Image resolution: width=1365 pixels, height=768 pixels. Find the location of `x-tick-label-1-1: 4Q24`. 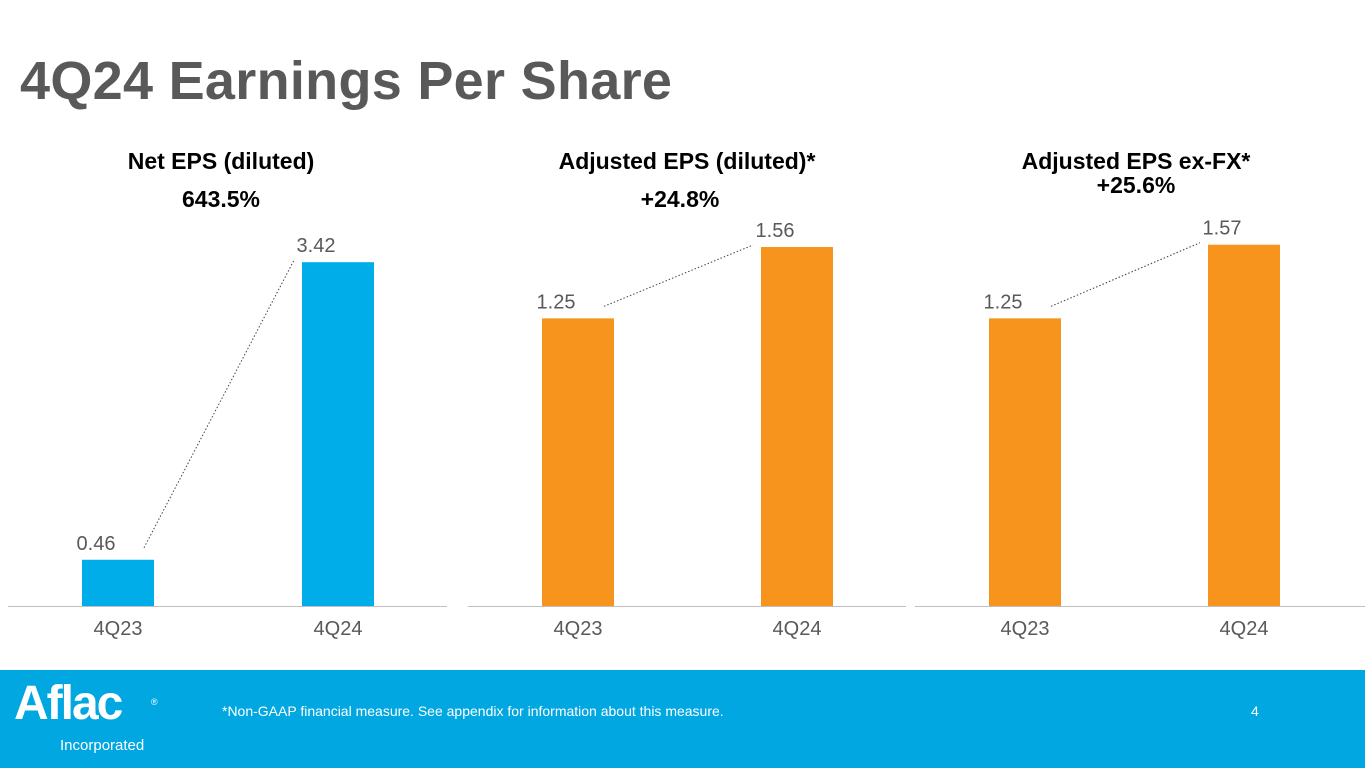

x-tick-label-1-1: 4Q24 is located at coordinates (797, 629).